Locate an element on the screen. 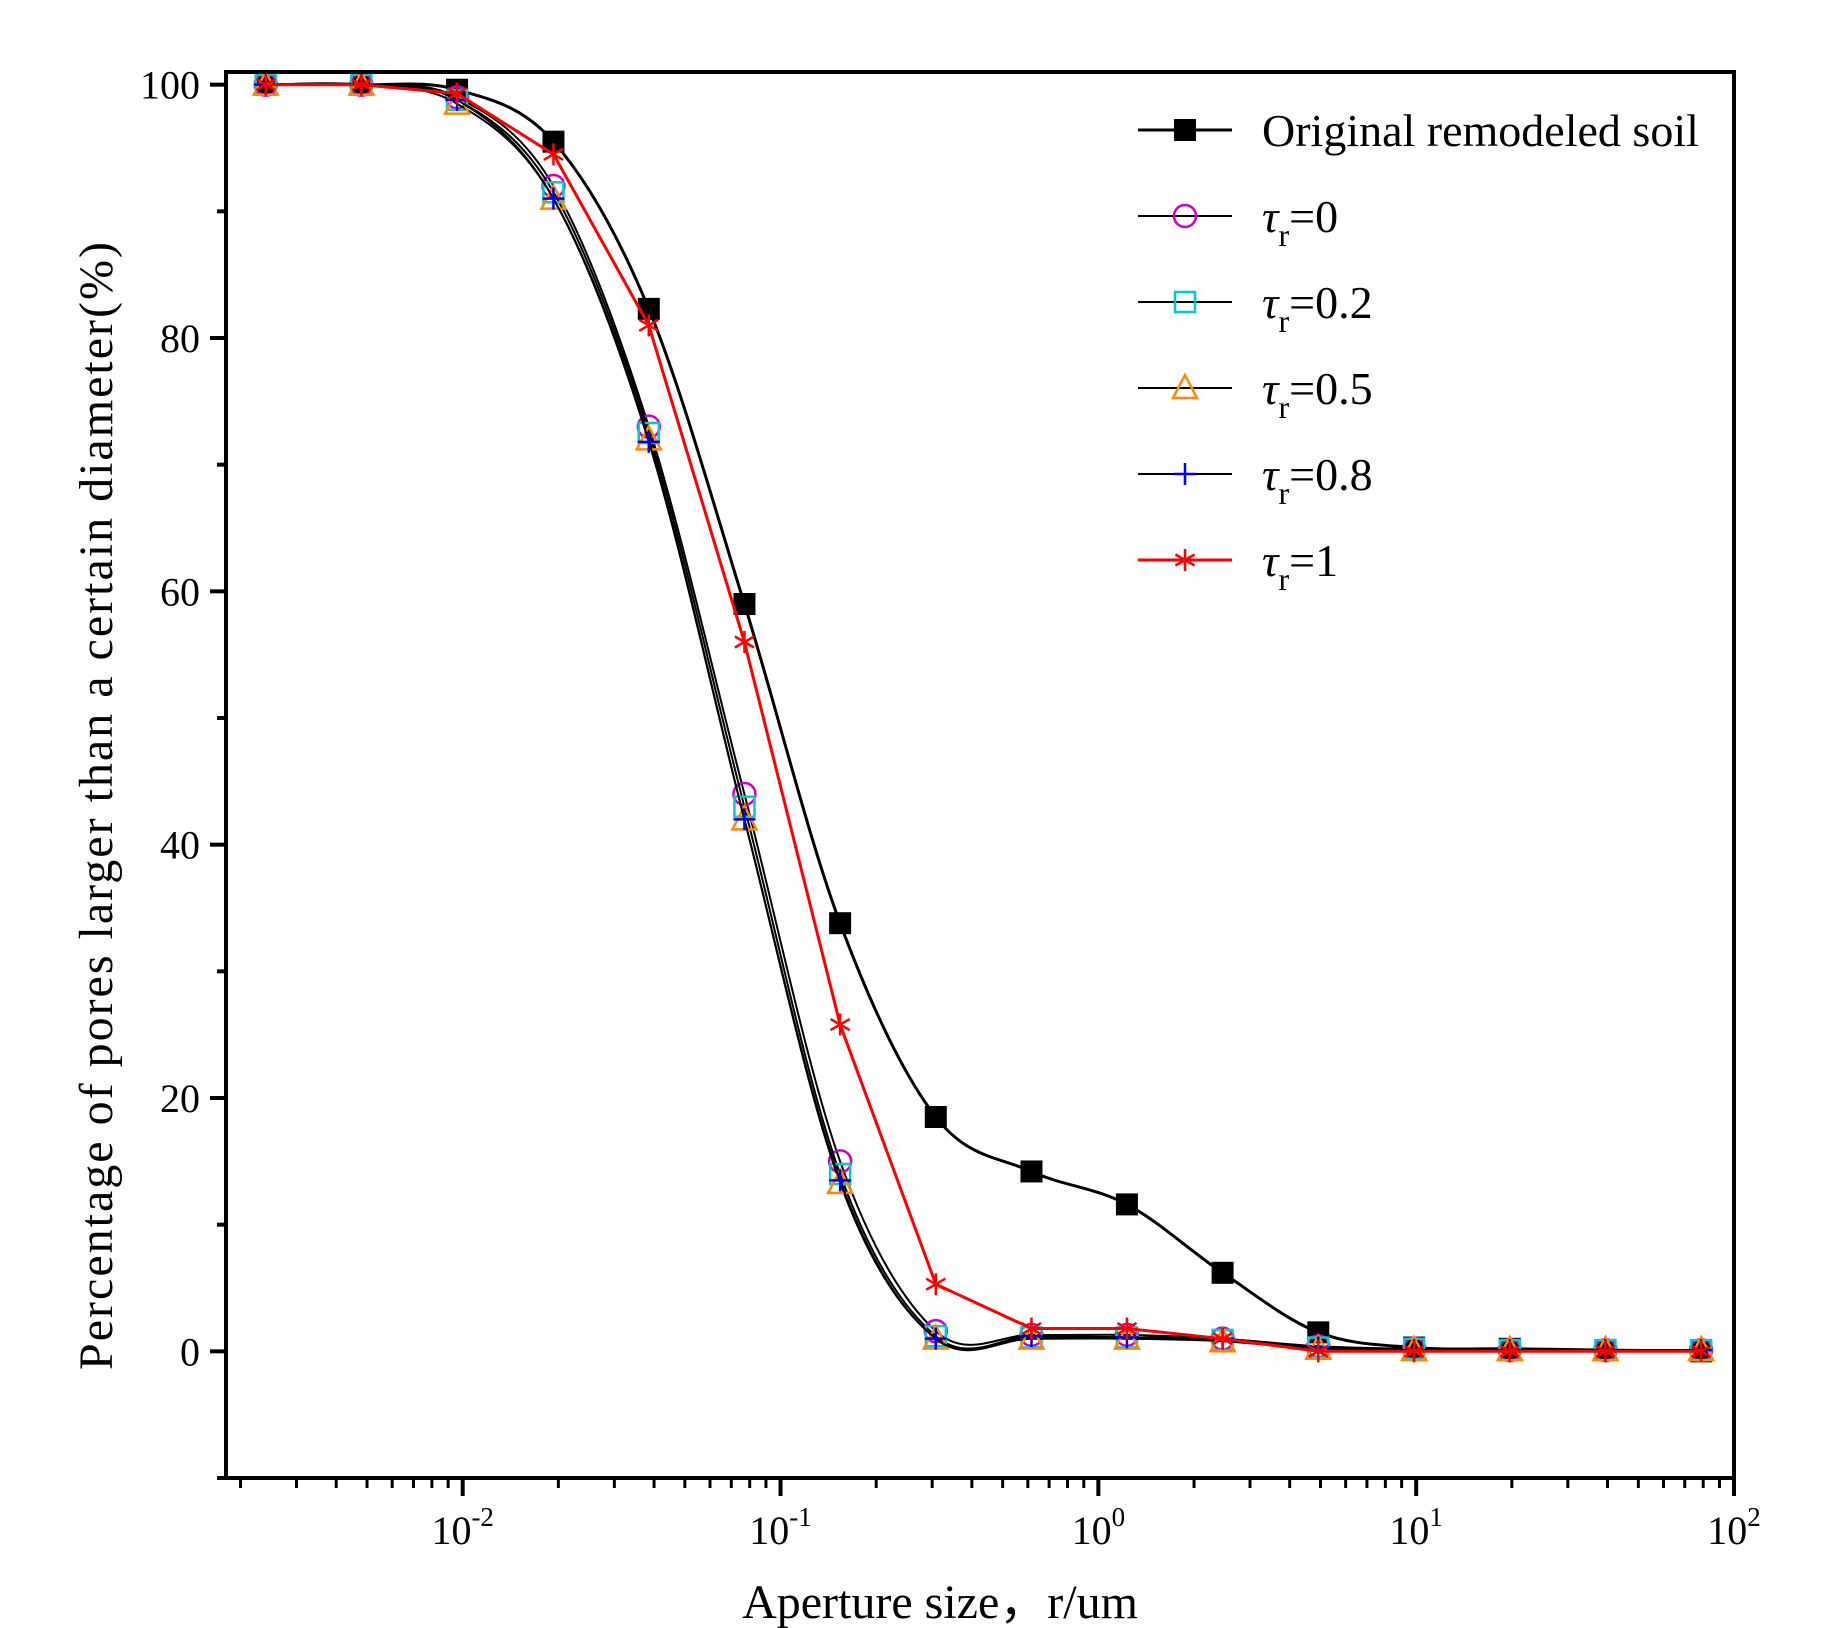 The height and width of the screenshot is (1628, 1824). y-tick-label: 60 is located at coordinates (180, 591).